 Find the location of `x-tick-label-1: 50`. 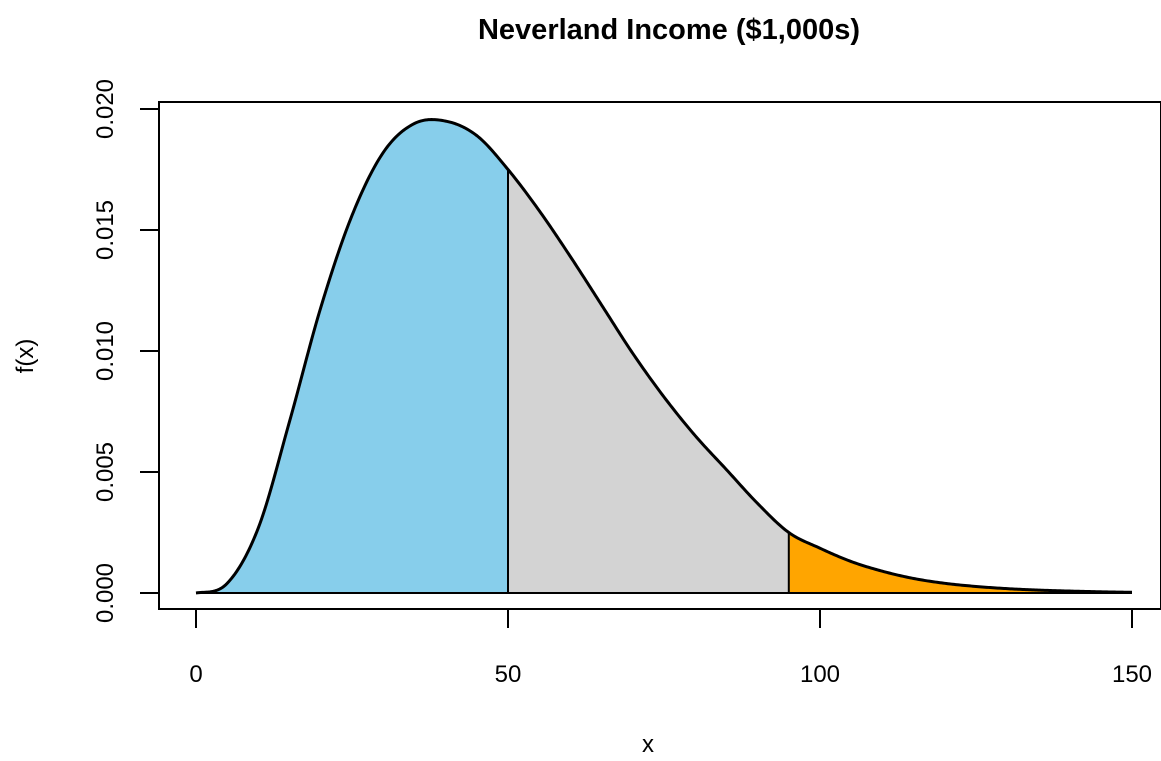

x-tick-label-1: 50 is located at coordinates (508, 674).